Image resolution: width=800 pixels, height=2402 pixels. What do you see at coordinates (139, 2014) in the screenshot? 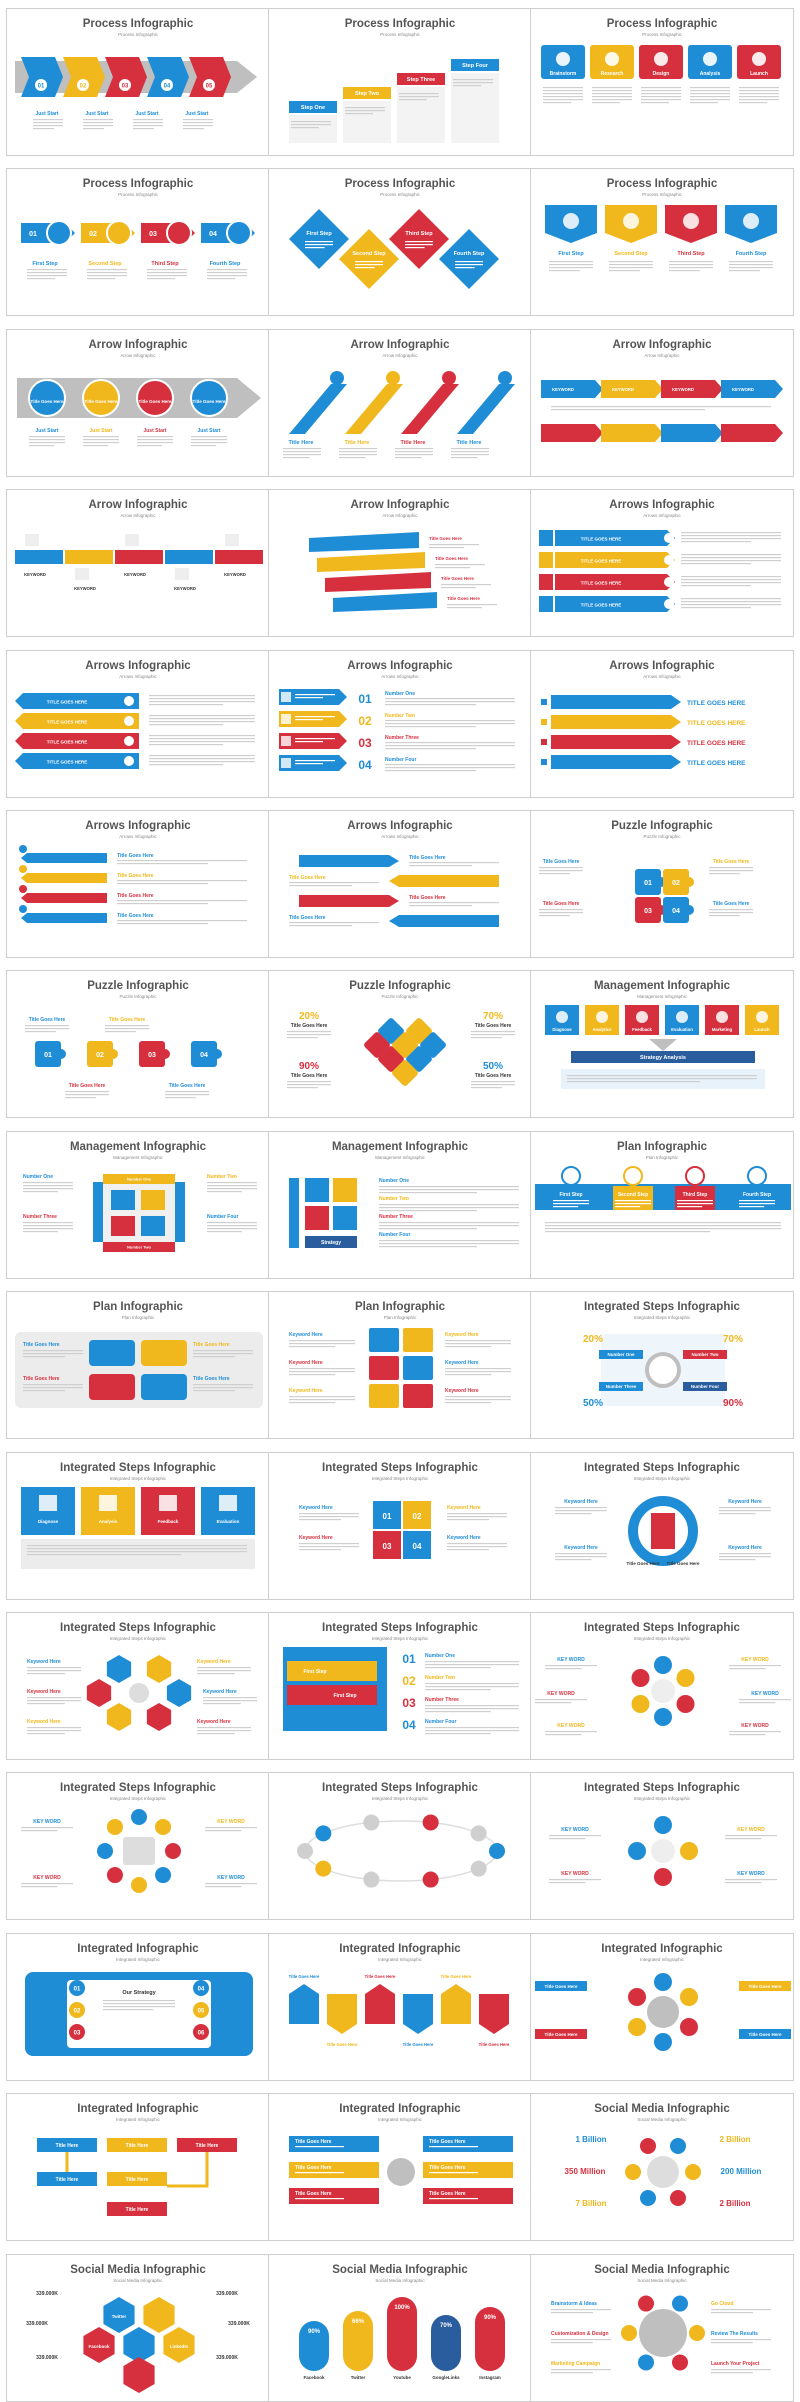
I see `strategy-core` at bounding box center [139, 2014].